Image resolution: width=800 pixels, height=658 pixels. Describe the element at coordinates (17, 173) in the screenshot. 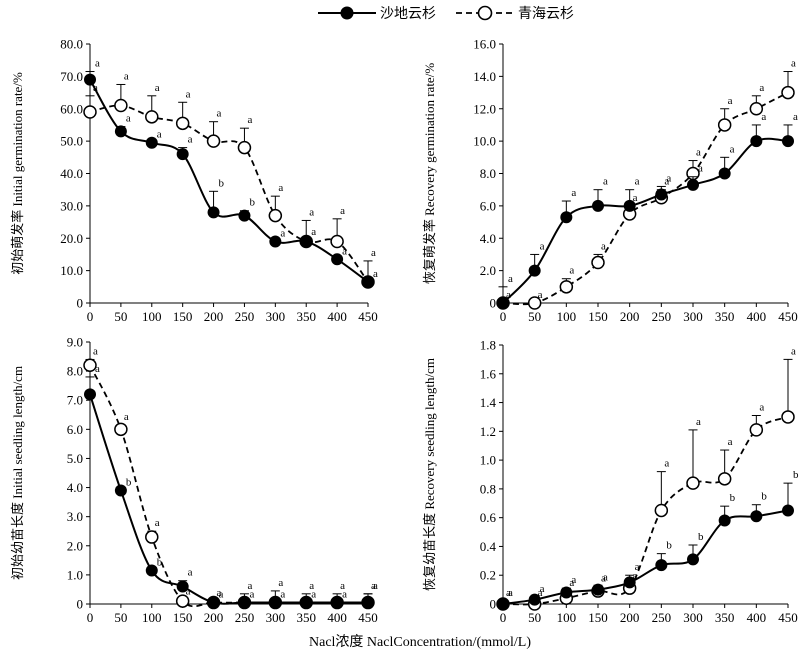

I see `y-axis-label: 初始萌发率 Initial germination rate/%` at that location.